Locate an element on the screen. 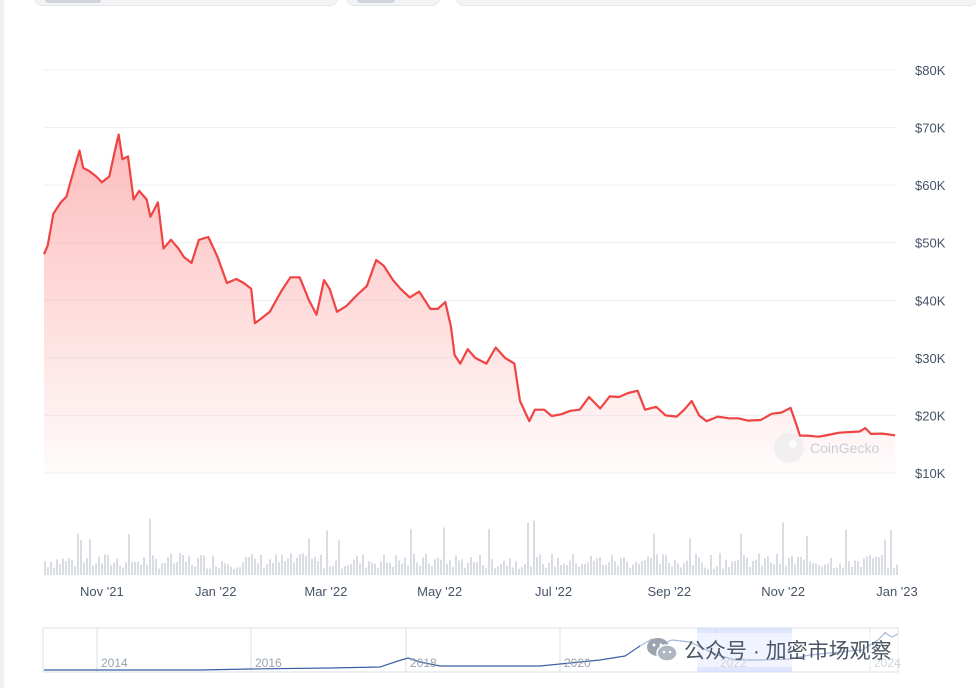  y-tick-label: $30K is located at coordinates (930, 358).